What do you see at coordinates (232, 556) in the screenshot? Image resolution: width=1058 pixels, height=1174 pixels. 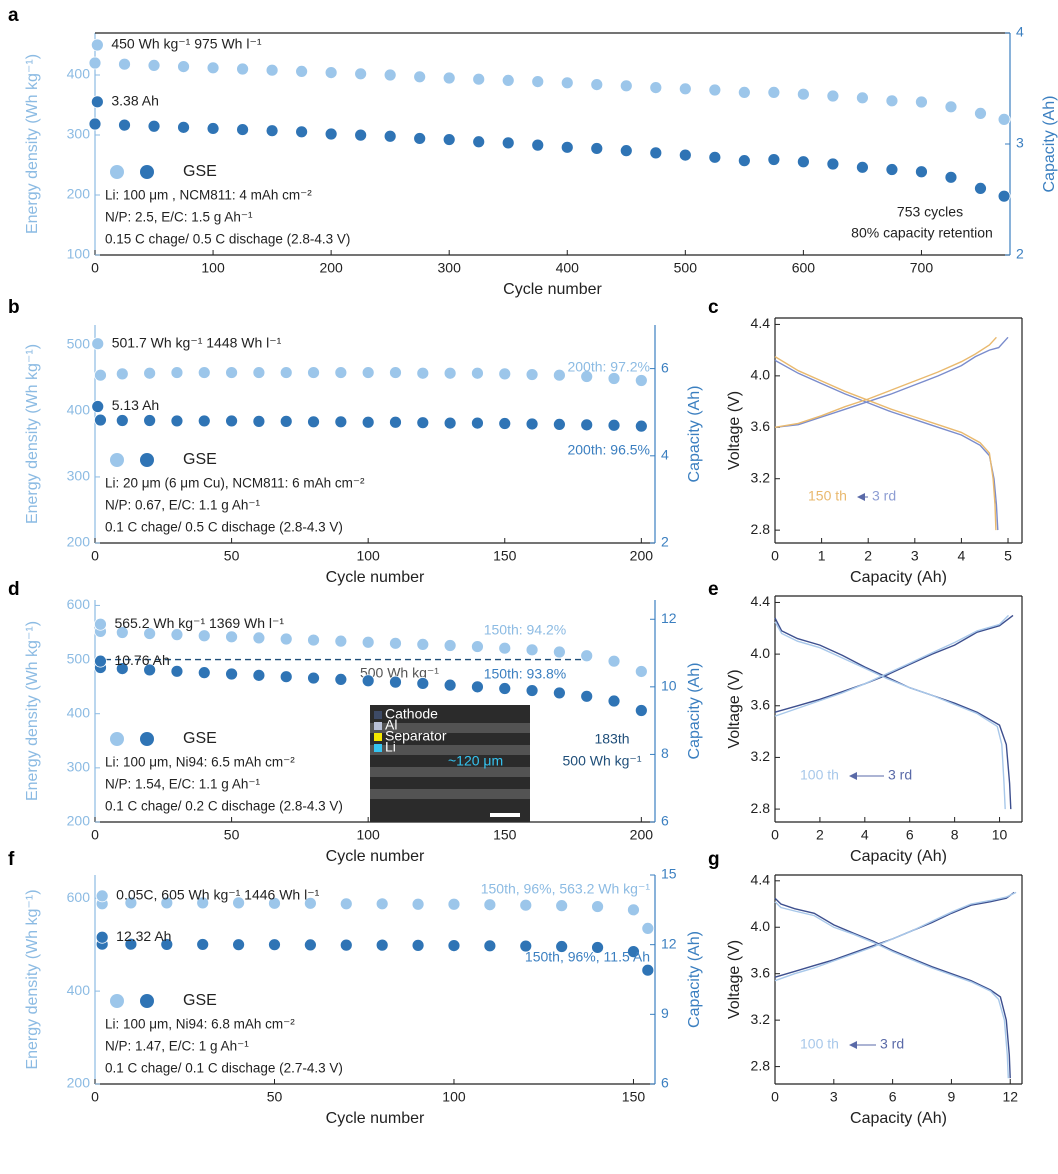 I see `x-tick-label: 50` at bounding box center [232, 556].